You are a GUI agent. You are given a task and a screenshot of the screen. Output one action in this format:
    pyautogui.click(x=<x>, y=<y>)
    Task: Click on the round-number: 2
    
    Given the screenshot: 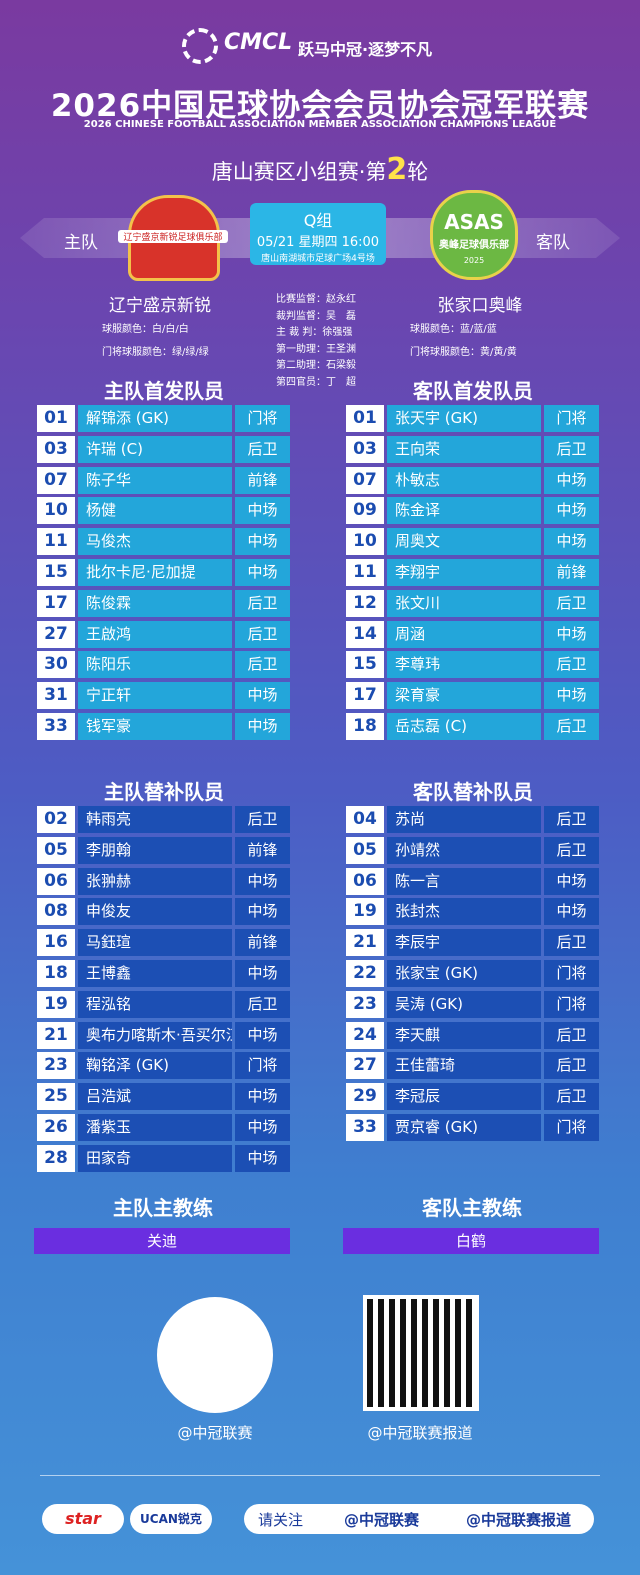 What is the action you would take?
    pyautogui.click(x=397, y=169)
    